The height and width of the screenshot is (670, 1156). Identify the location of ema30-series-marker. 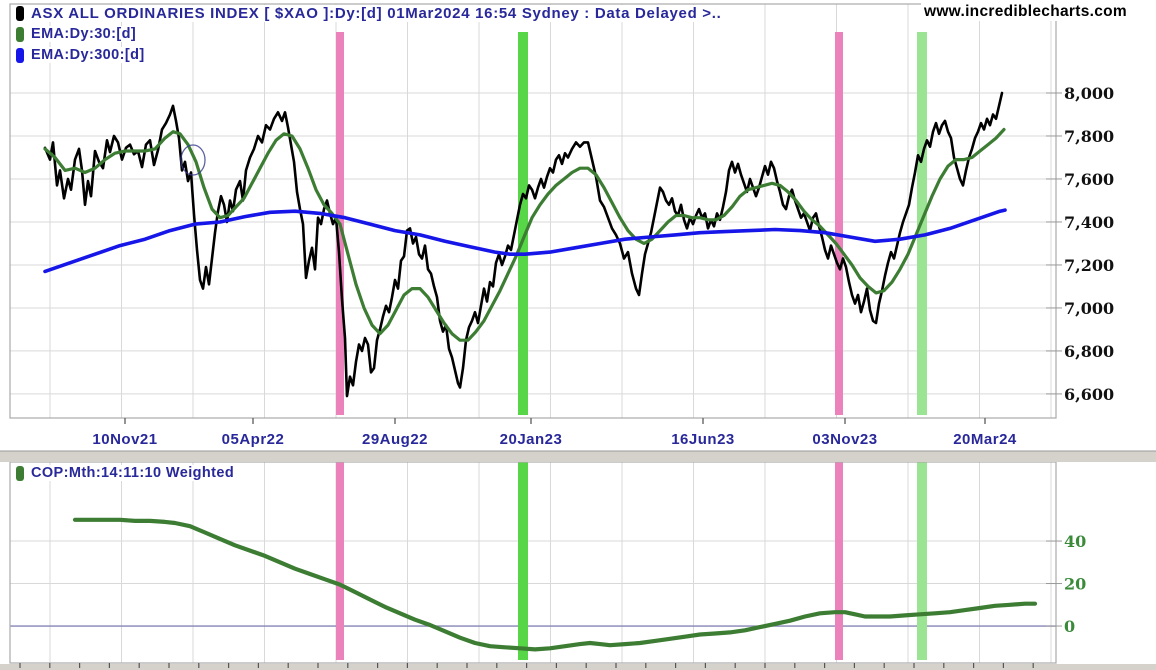
(20, 34).